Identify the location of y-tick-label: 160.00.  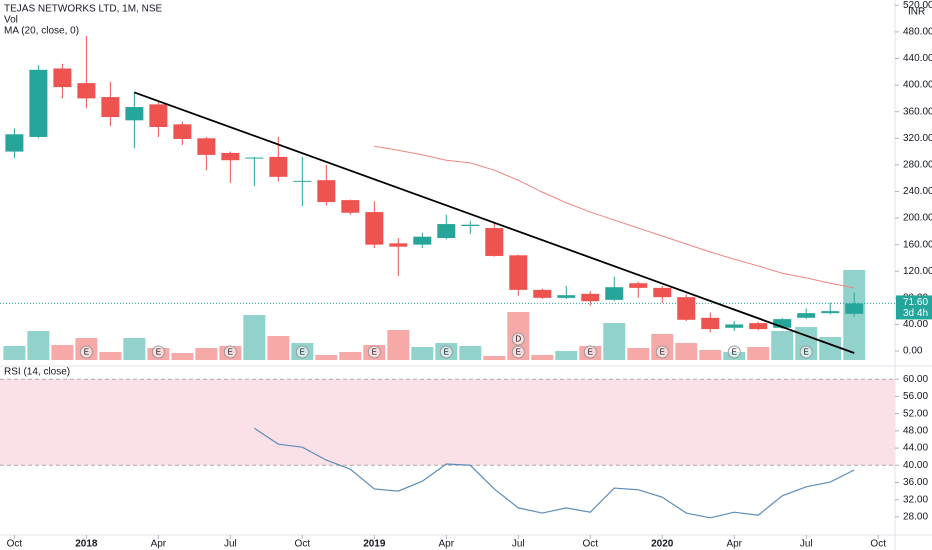
(917, 244).